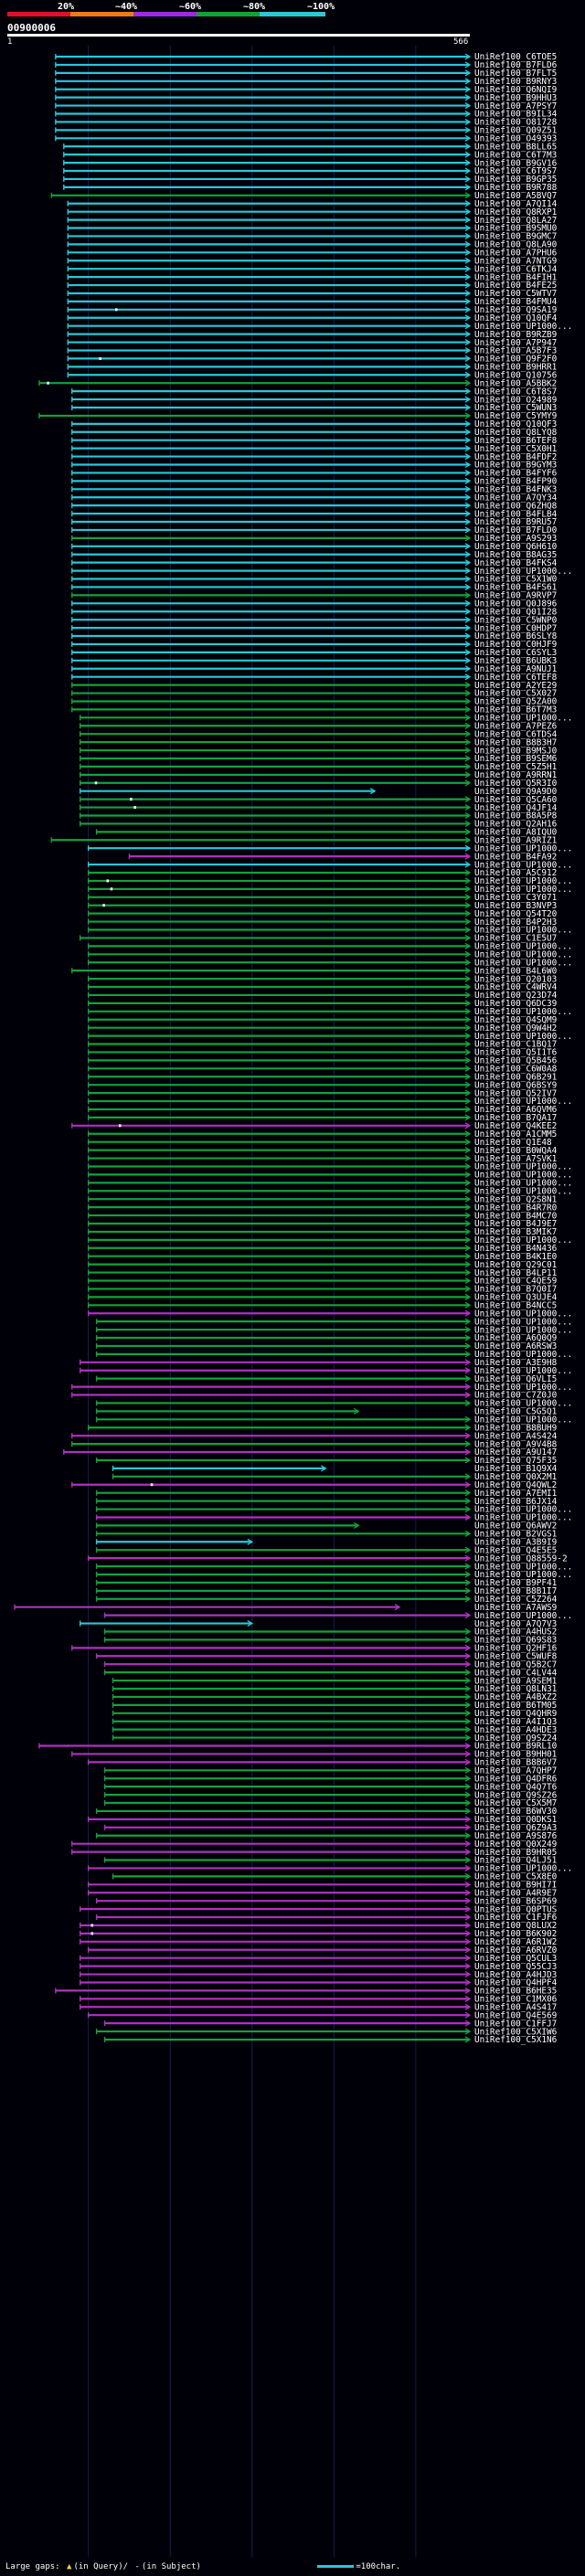  What do you see at coordinates (323, 1199) in the screenshot?
I see `hit-row: UniRef100_Q2S8N1` at bounding box center [323, 1199].